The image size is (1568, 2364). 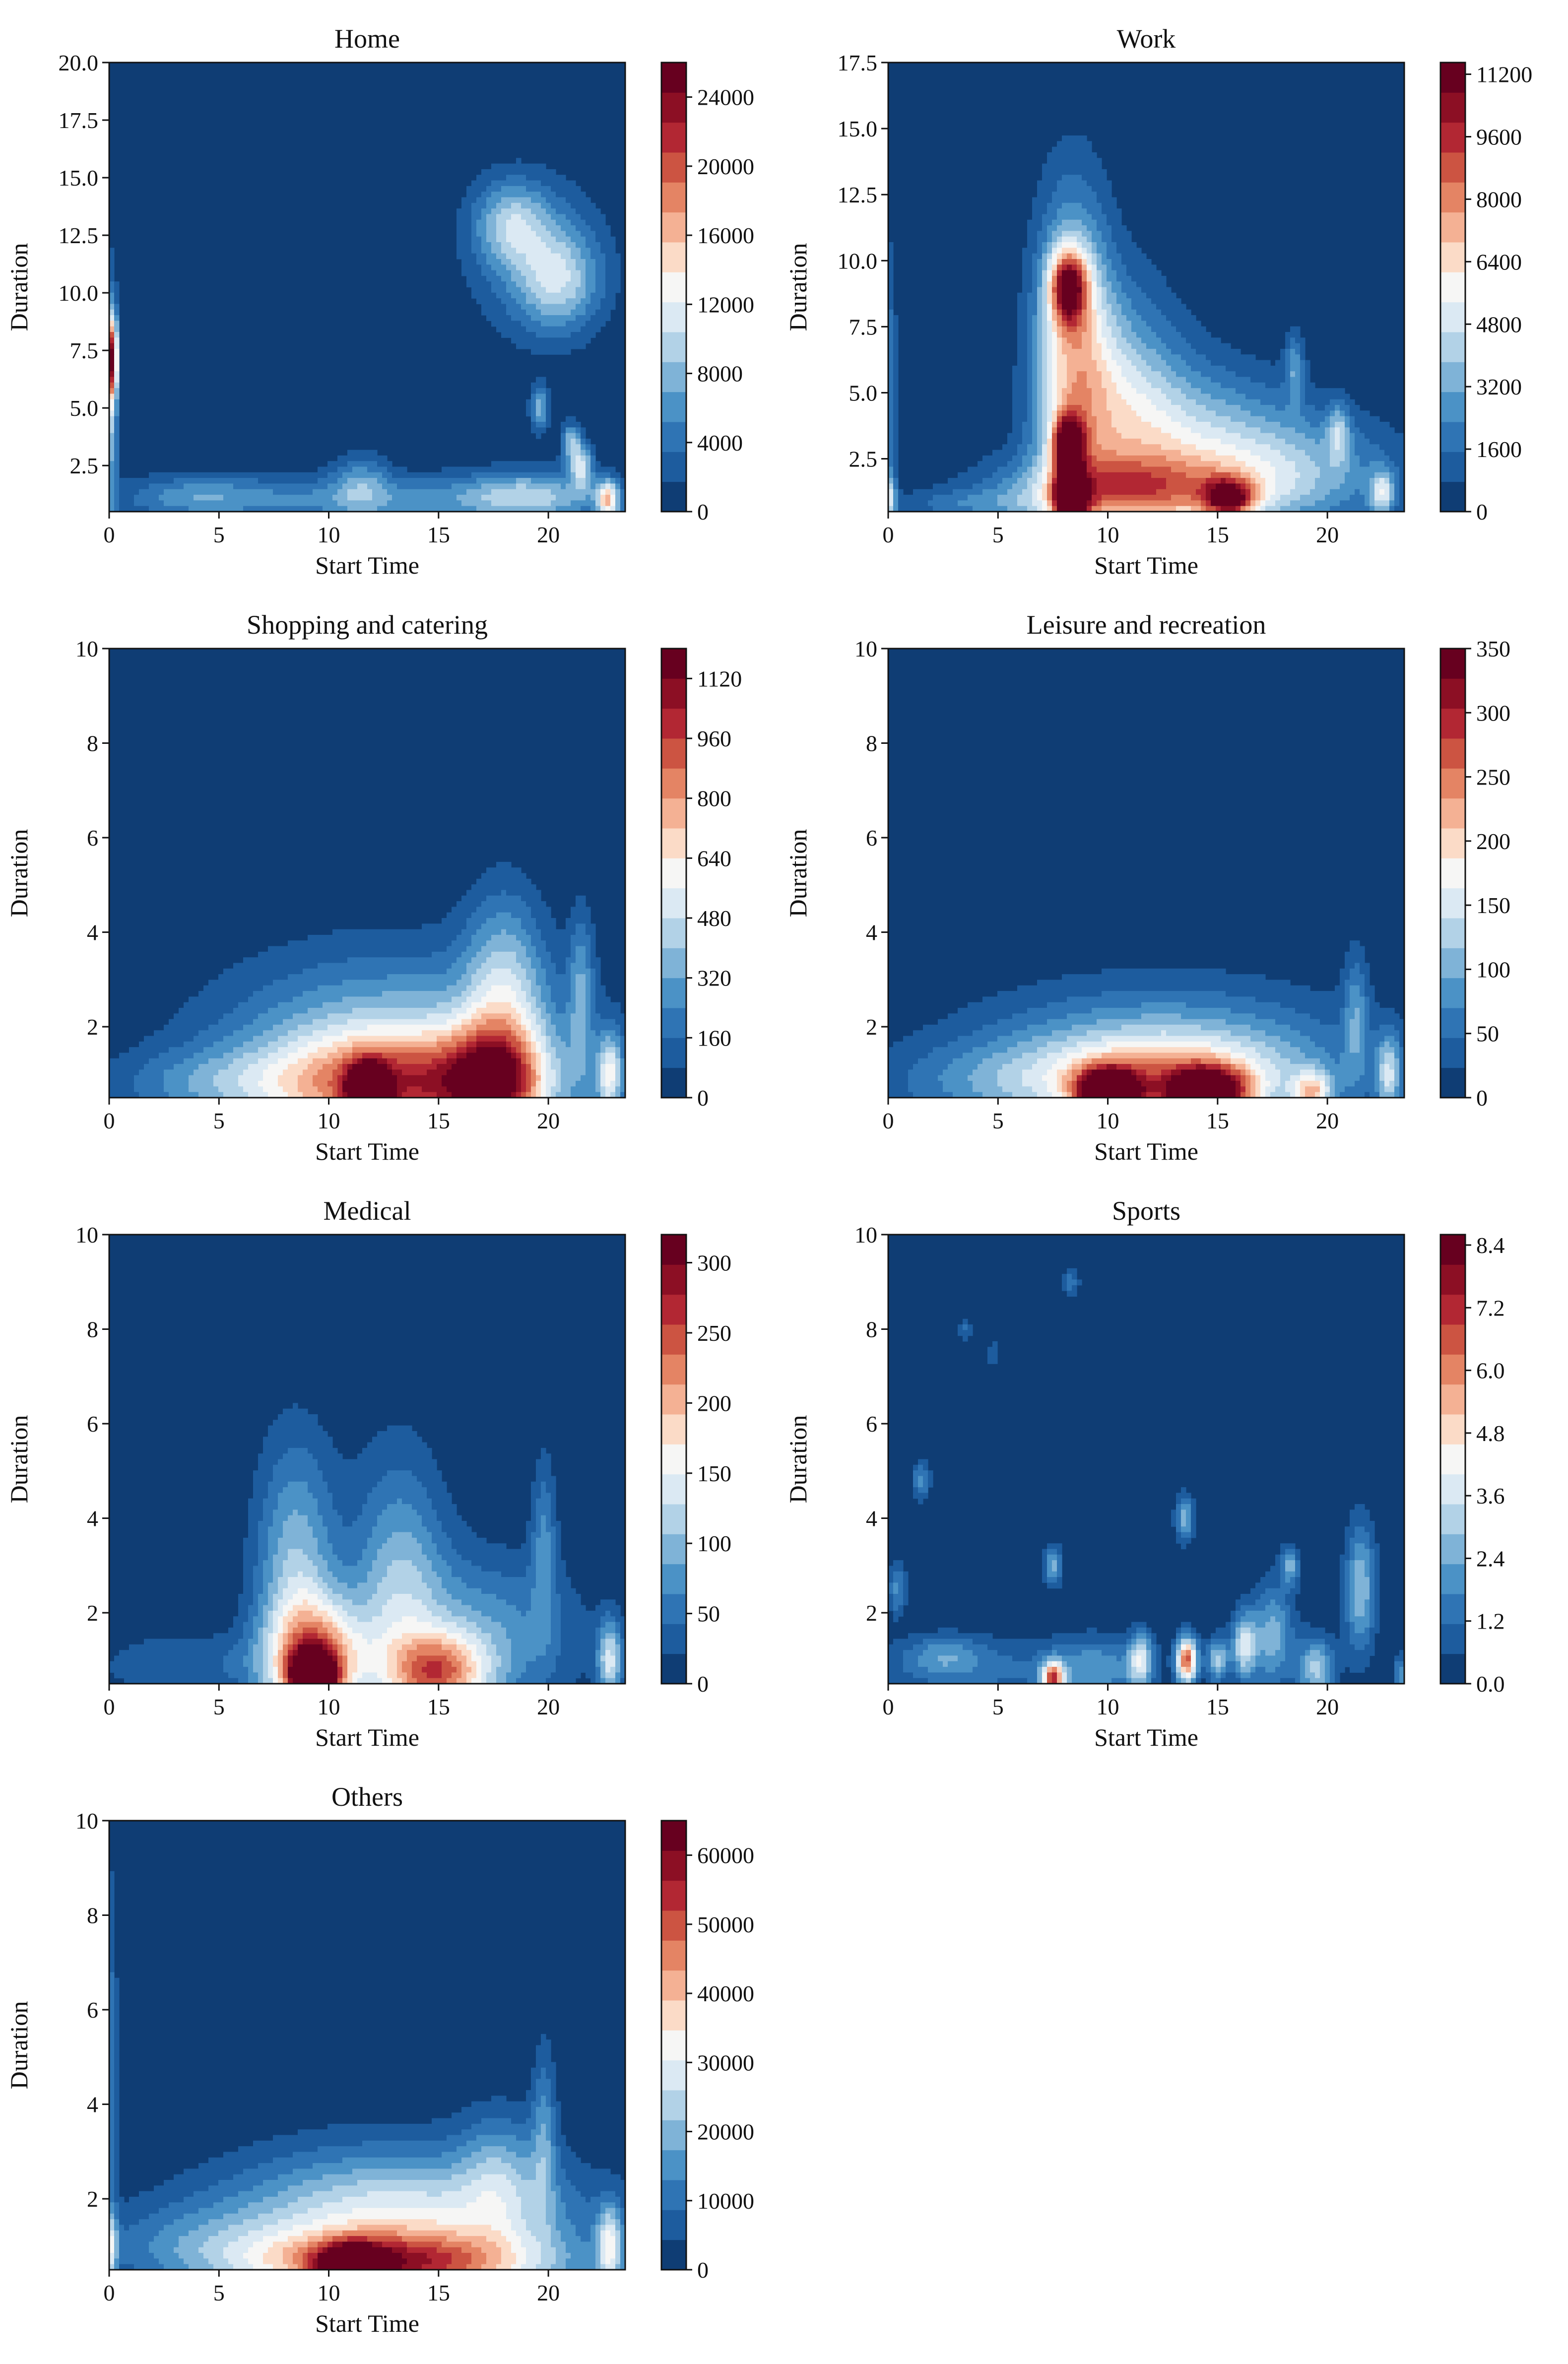 What do you see at coordinates (673, 317) in the screenshot?
I see `colorbar-band` at bounding box center [673, 317].